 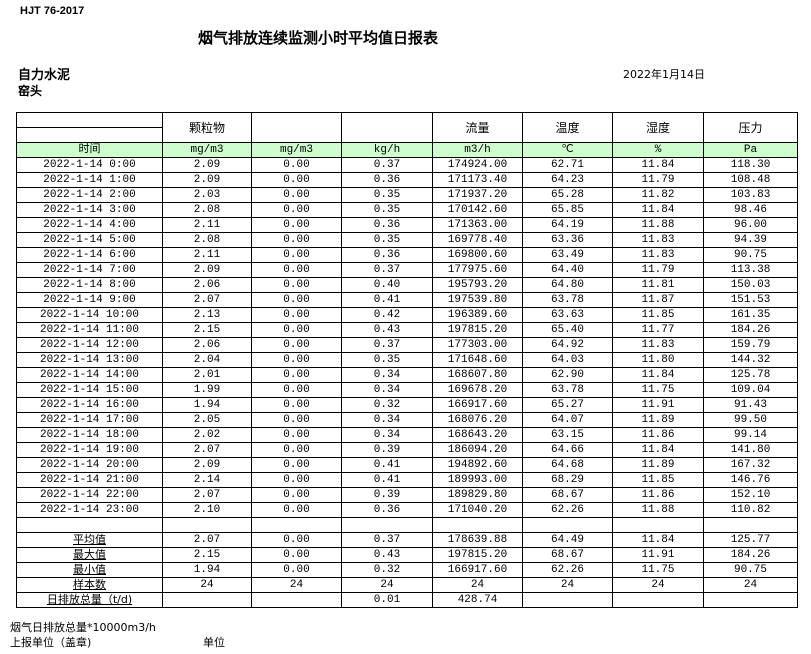 I want to click on unit-cell: %, so click(x=658, y=150).